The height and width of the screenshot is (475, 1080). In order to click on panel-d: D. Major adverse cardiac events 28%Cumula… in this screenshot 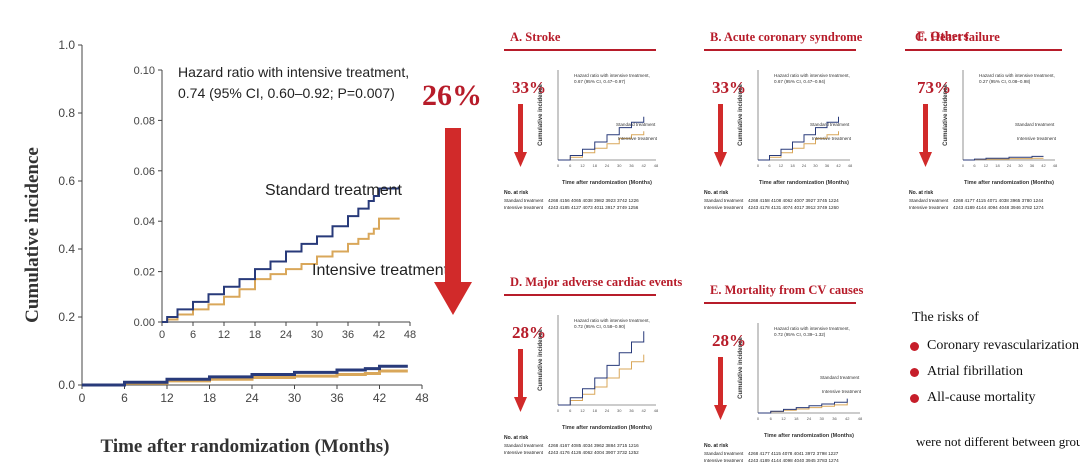, I will do `click(593, 365)`.